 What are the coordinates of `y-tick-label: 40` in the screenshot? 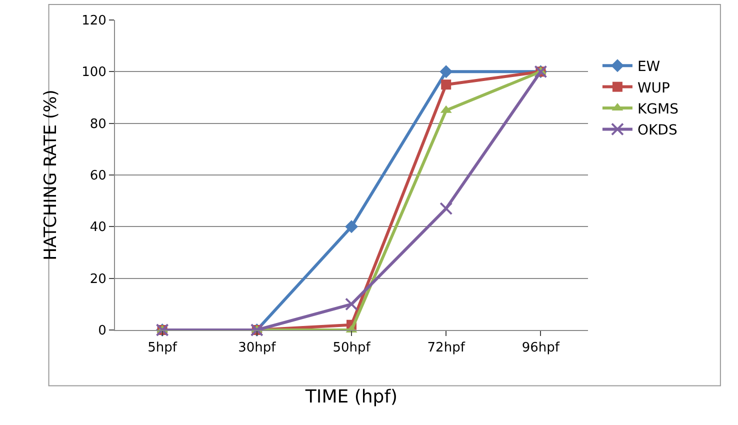 It's located at (98, 228).